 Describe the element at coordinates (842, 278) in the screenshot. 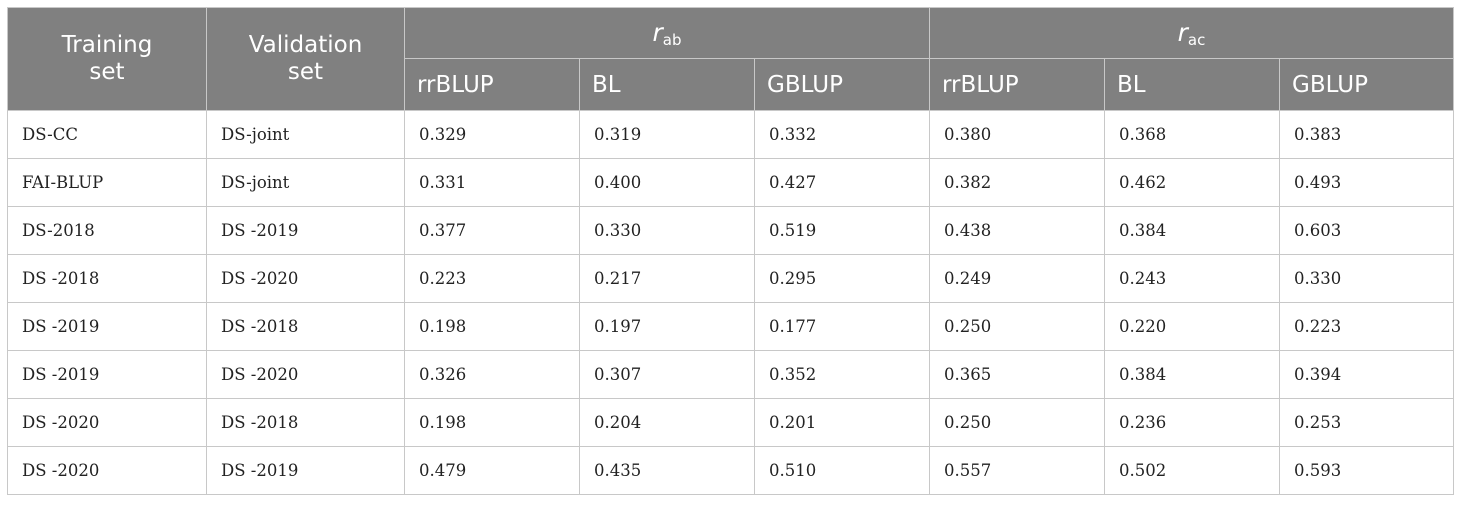

I see `gblup-ab-cell: 0.295` at that location.